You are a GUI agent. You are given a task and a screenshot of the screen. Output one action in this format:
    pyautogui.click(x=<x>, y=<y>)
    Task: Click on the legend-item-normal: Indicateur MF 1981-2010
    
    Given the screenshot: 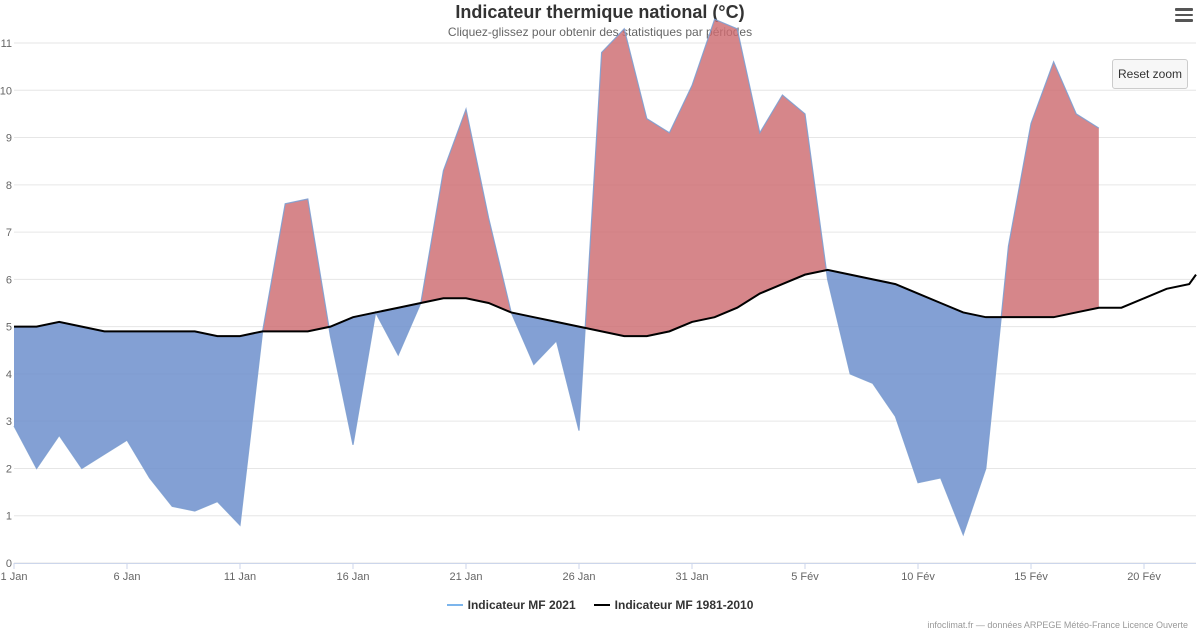 What is the action you would take?
    pyautogui.click(x=673, y=605)
    